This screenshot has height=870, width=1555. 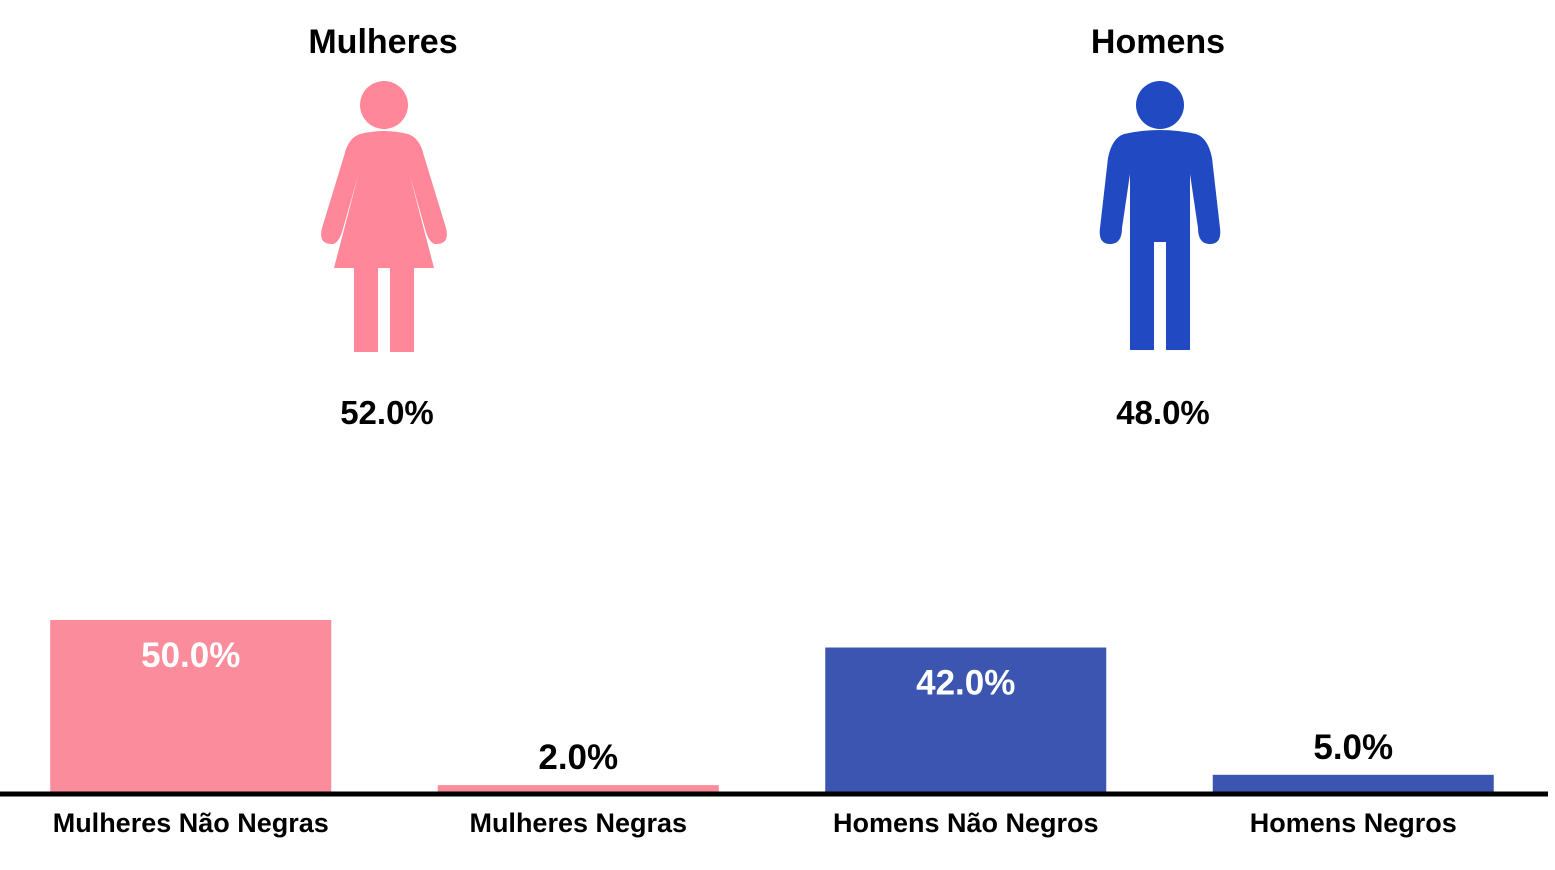 I want to click on category-label: Mulheres Não Negras, so click(x=191, y=823).